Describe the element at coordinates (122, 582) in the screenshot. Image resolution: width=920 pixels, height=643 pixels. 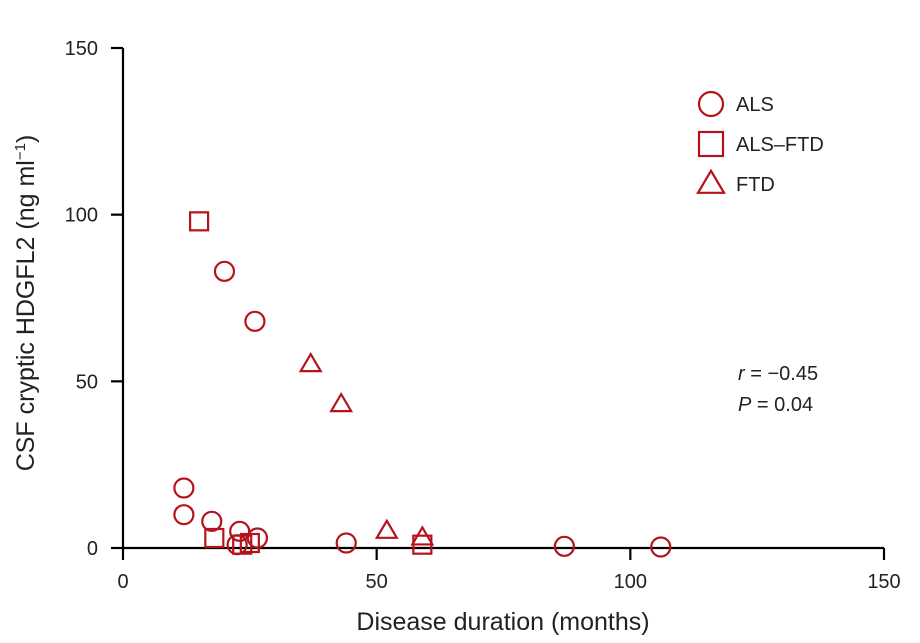
I see `x-tick-label: 0` at that location.